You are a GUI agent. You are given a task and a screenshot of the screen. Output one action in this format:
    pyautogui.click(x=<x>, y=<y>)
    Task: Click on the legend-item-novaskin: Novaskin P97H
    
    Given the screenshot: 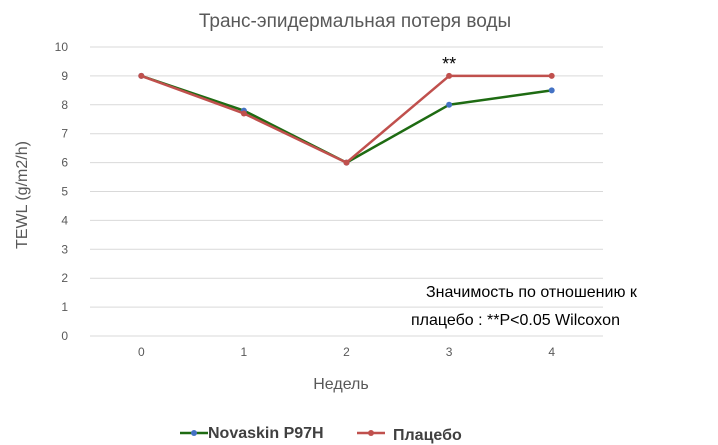 What is the action you would take?
    pyautogui.click(x=252, y=433)
    